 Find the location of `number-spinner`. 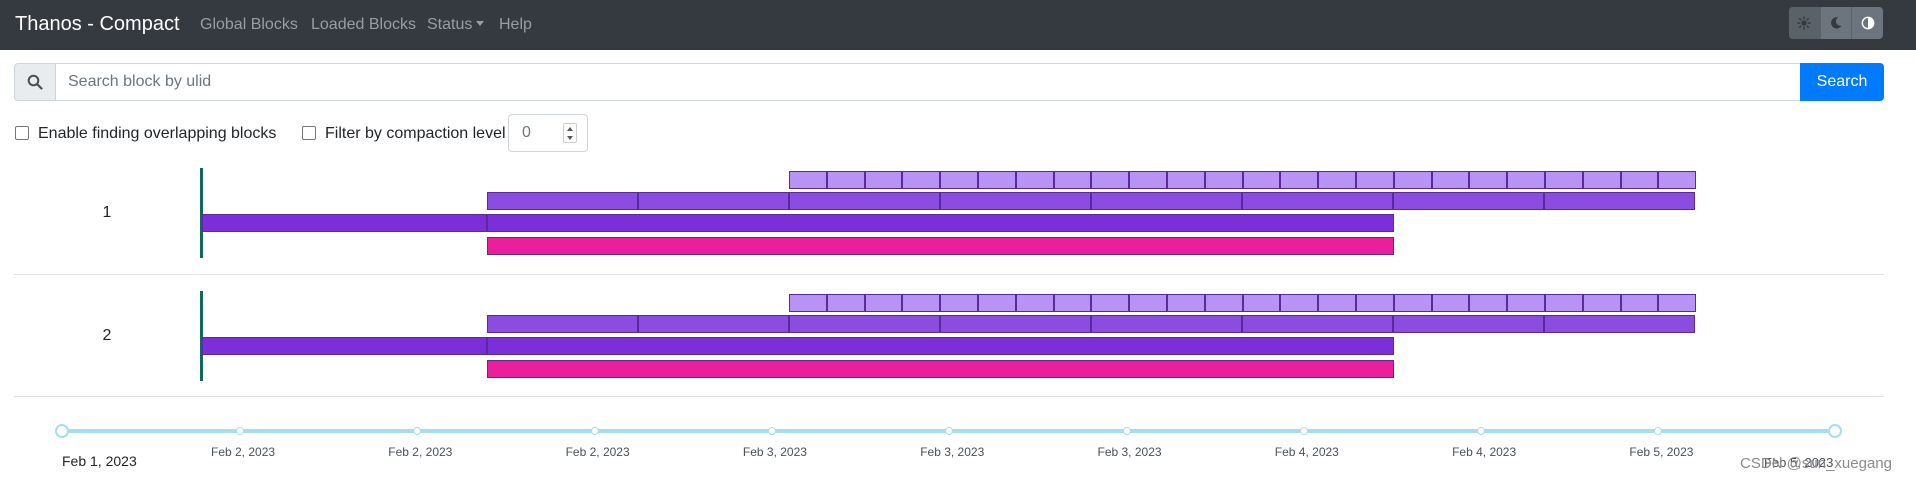

number-spinner is located at coordinates (570, 133).